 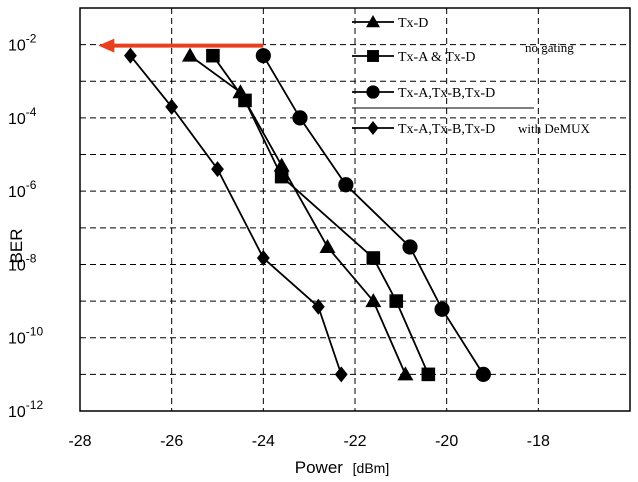 I want to click on x-tick-label: -18, so click(x=538, y=441).